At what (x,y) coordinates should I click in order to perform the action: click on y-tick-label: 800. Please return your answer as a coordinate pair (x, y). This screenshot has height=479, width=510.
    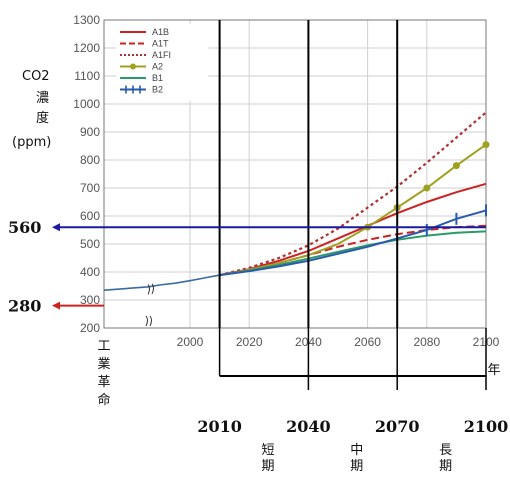
    Looking at the image, I should click on (90, 160).